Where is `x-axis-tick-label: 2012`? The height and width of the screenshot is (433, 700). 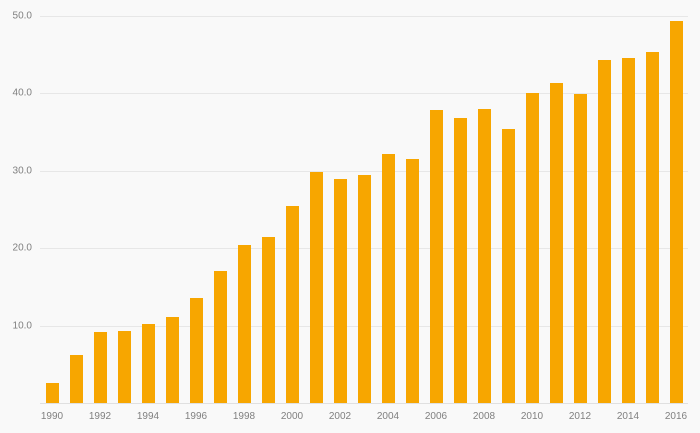 x-axis-tick-label: 2012 is located at coordinates (580, 416).